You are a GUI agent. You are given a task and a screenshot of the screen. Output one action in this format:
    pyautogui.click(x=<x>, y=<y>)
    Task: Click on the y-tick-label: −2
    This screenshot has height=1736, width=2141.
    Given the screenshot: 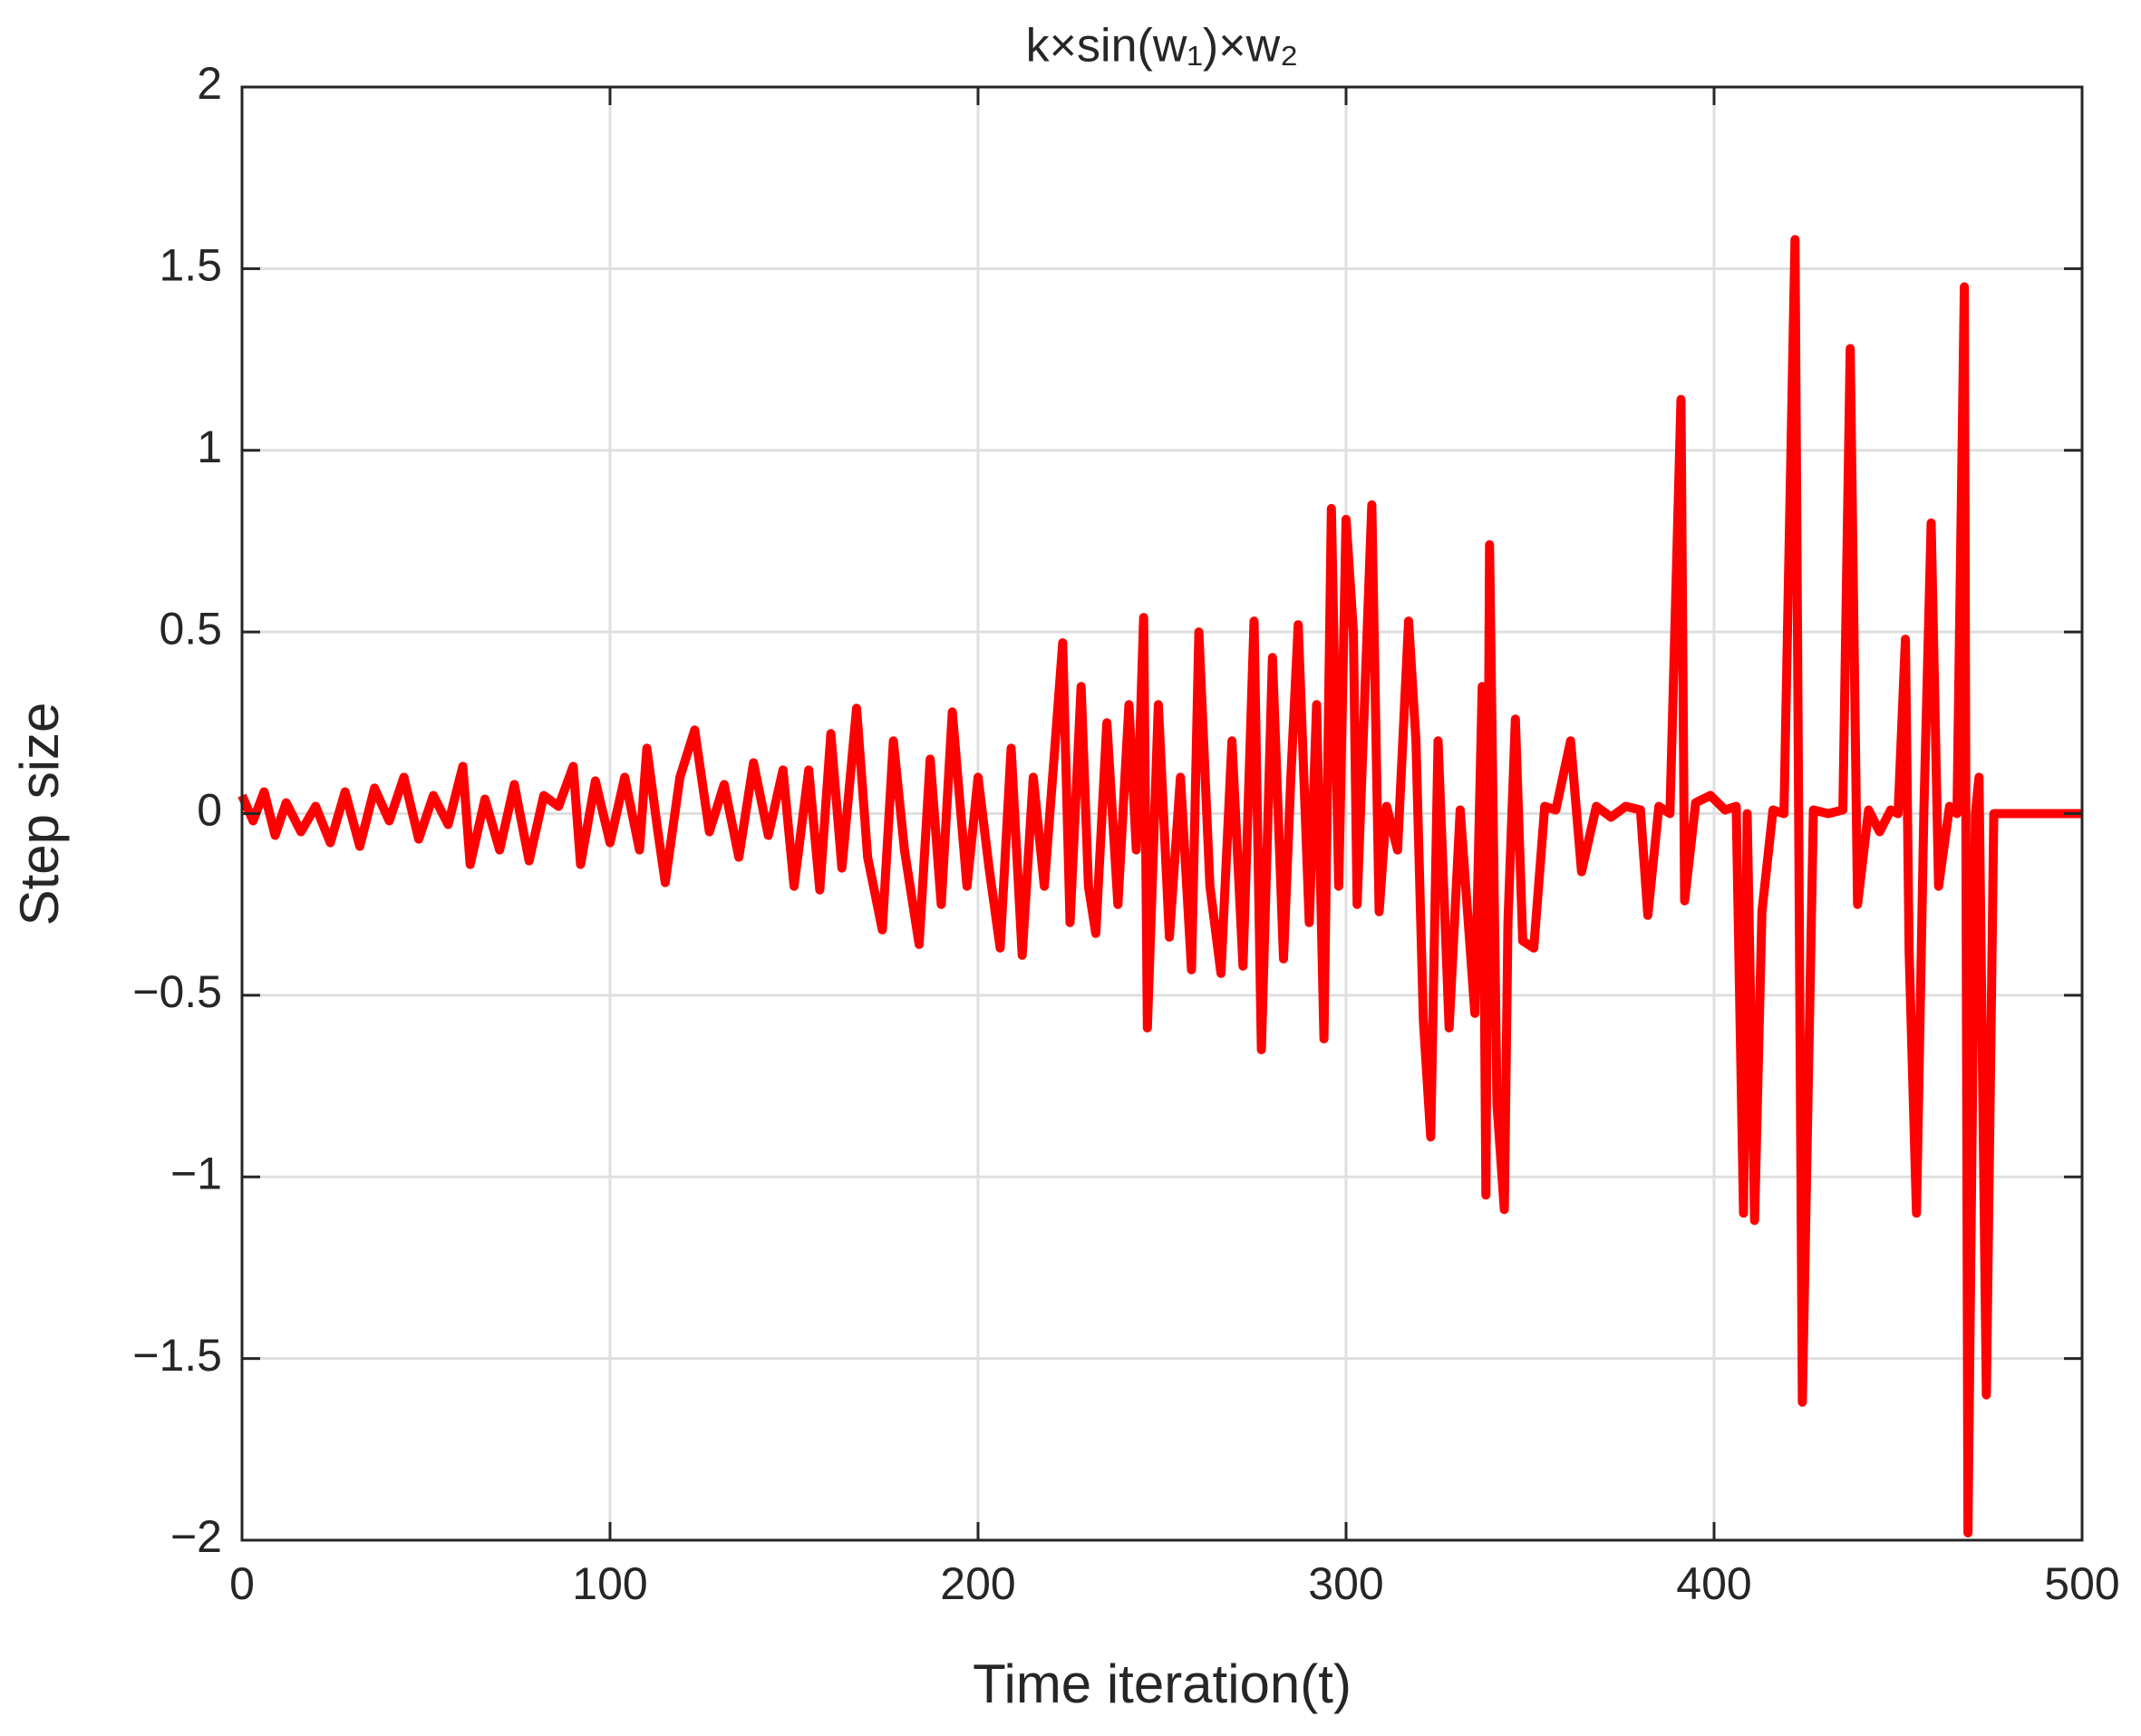 What is the action you would take?
    pyautogui.click(x=196, y=1536)
    